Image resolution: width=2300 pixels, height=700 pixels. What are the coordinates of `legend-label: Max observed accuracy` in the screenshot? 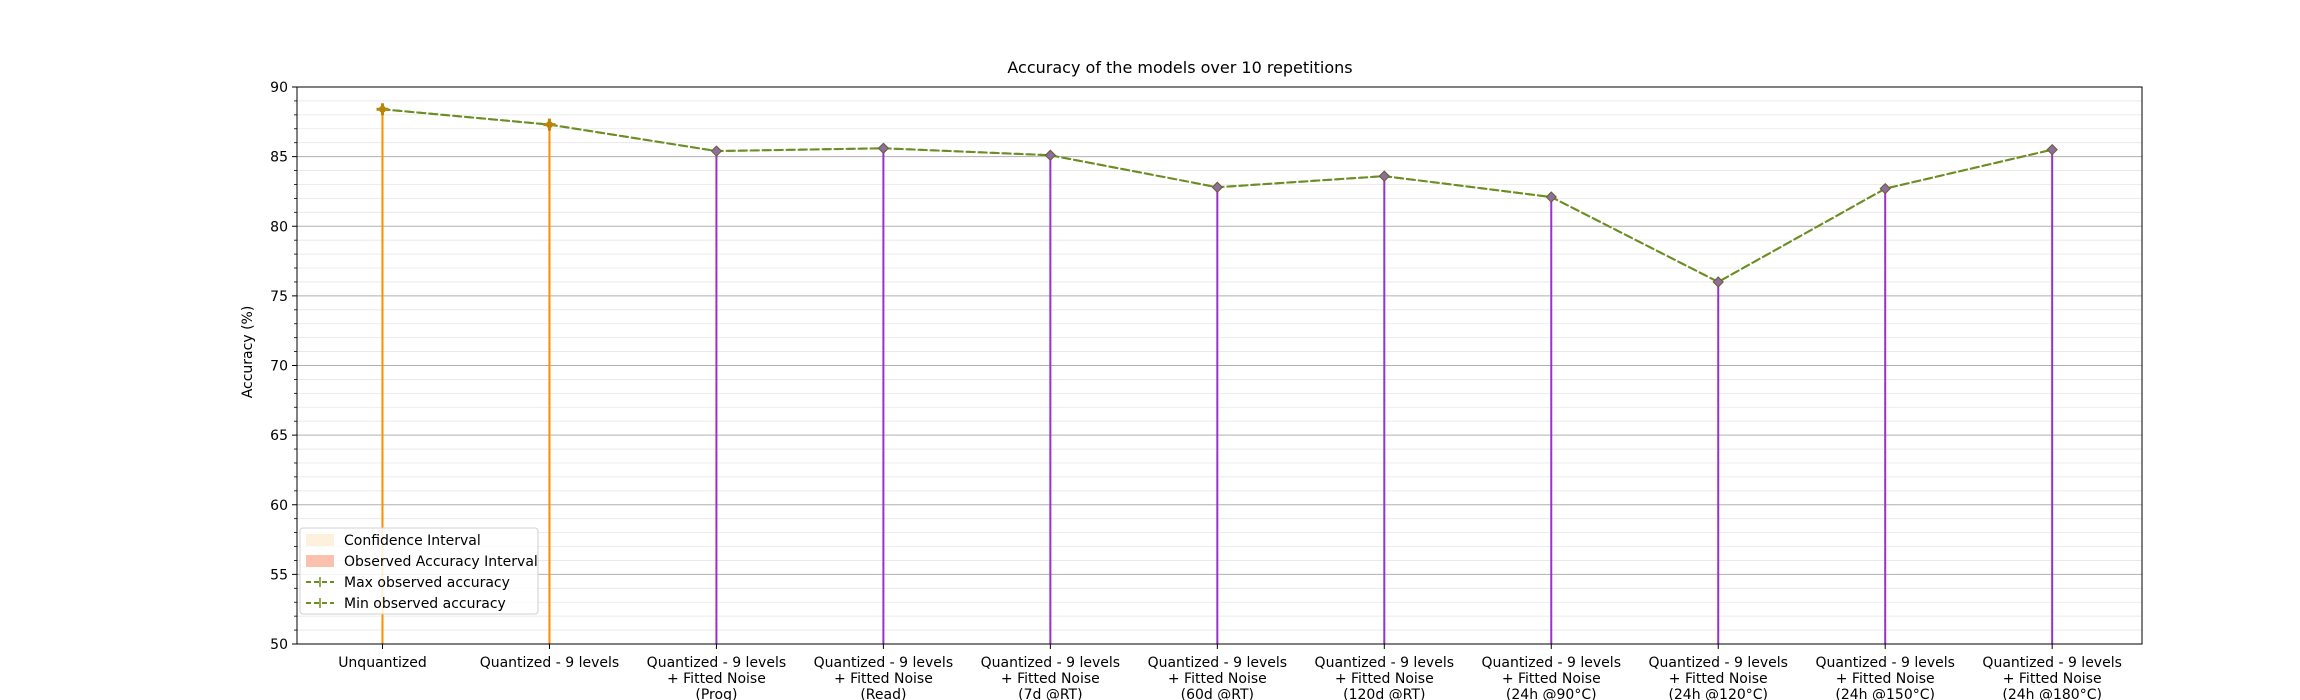 It's located at (427, 583).